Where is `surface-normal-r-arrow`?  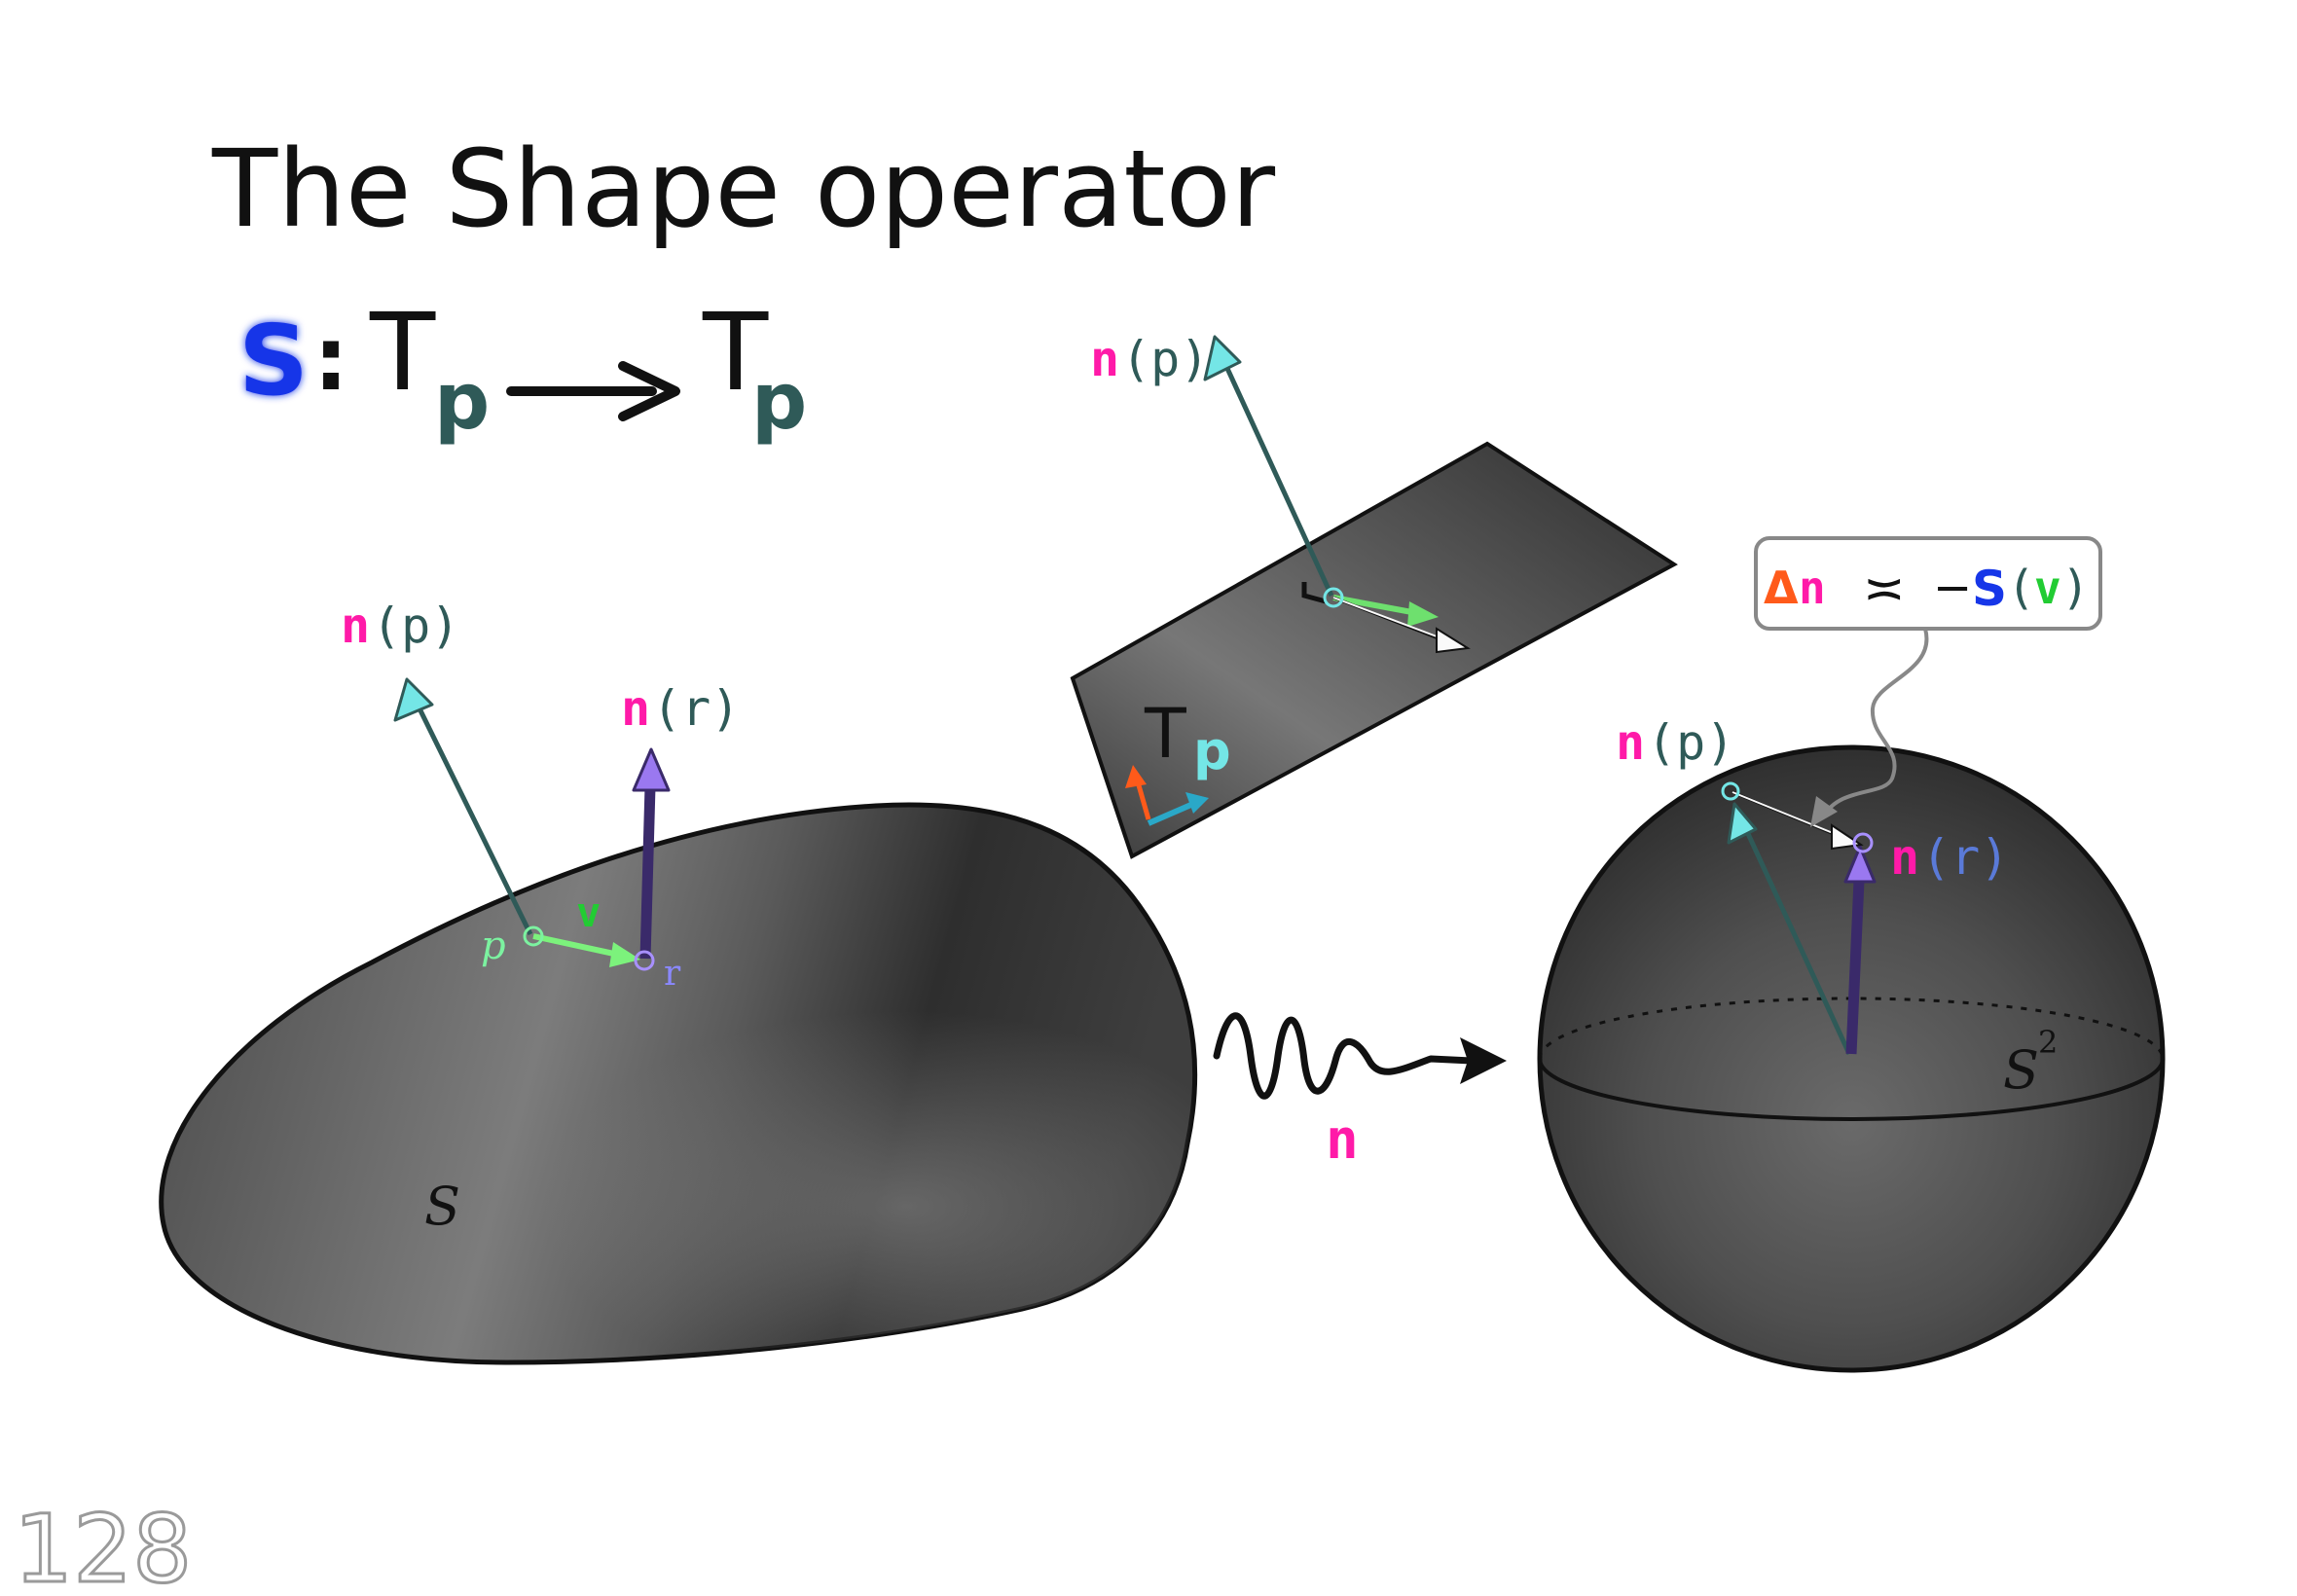
surface-normal-r-arrow is located at coordinates (651, 853).